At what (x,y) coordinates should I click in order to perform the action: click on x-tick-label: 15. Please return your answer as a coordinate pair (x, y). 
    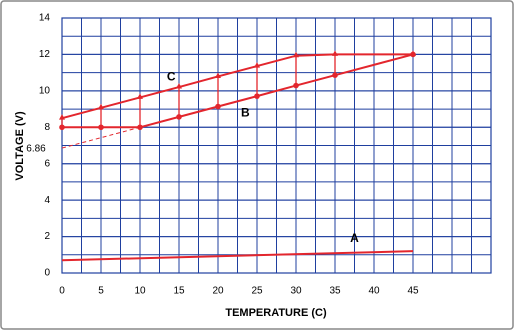
    Looking at the image, I should click on (179, 291).